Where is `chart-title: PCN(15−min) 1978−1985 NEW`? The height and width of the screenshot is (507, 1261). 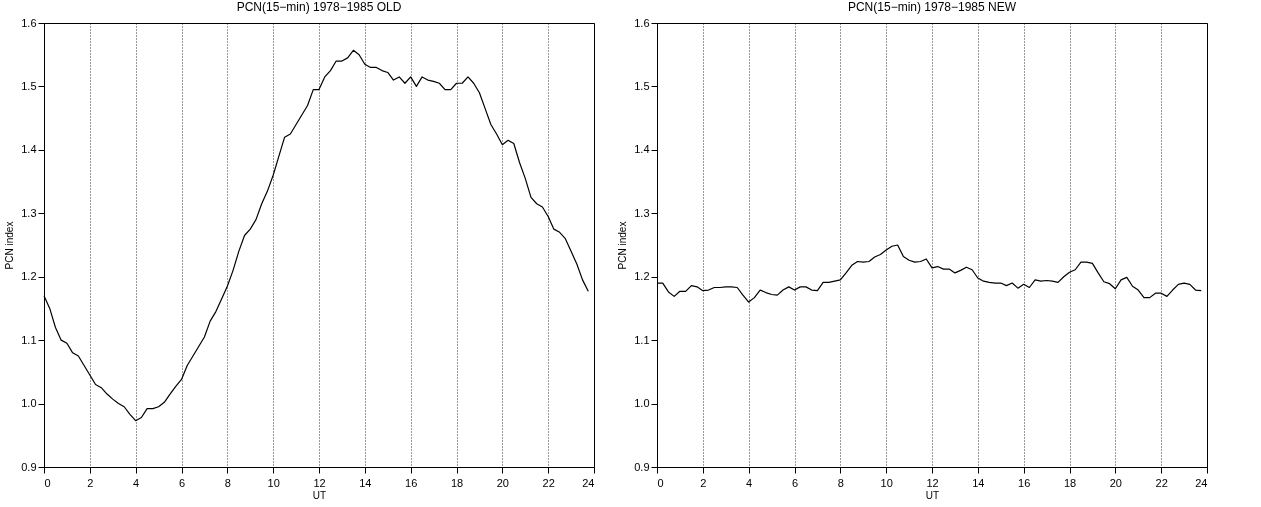 chart-title: PCN(15−min) 1978−1985 NEW is located at coordinates (932, 7).